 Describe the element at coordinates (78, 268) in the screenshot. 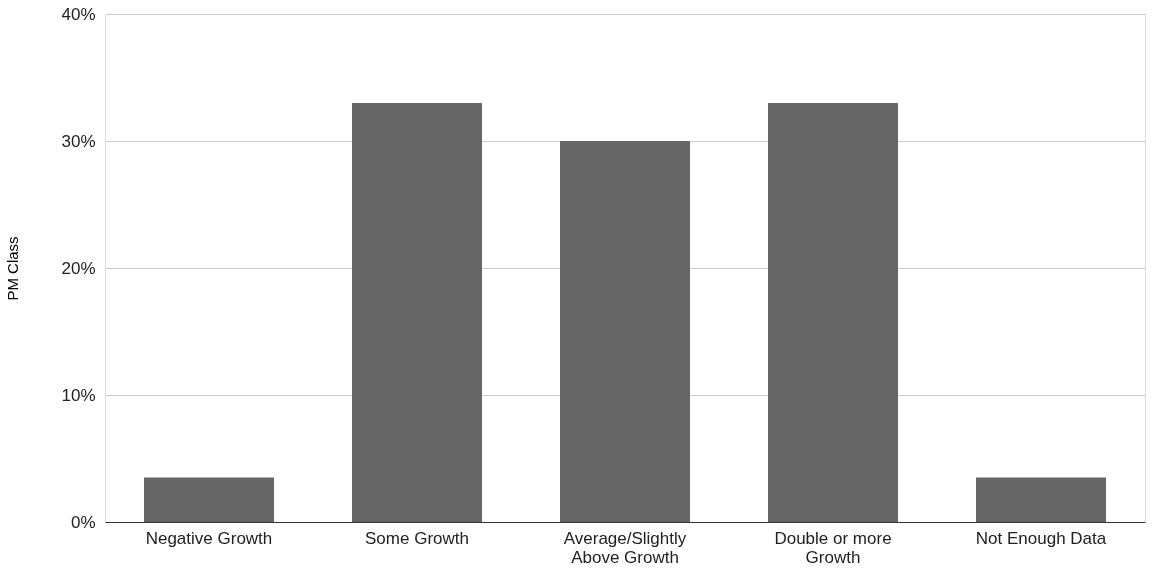

I see `y-tick-label: 20%` at that location.